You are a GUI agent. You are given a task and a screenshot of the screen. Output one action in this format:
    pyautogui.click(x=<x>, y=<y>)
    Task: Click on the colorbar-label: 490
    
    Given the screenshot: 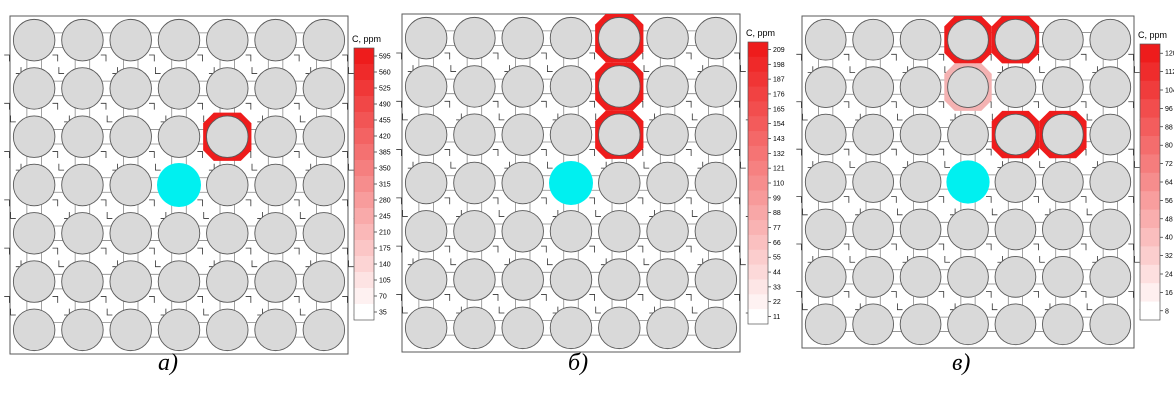 What is the action you would take?
    pyautogui.click(x=385, y=105)
    